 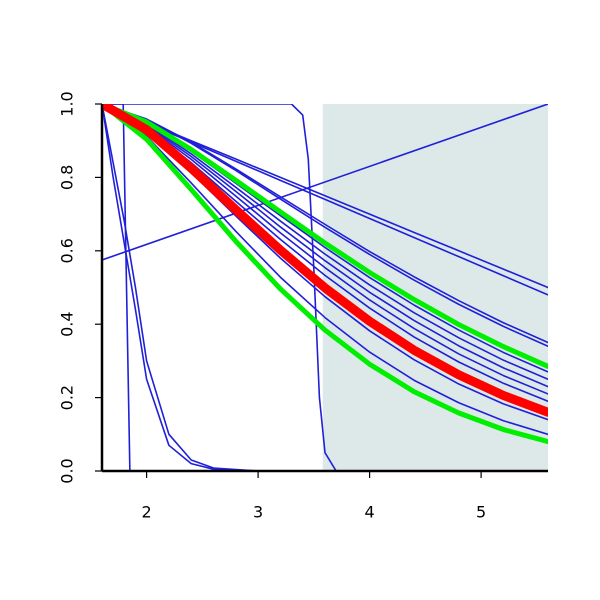 What do you see at coordinates (258, 512) in the screenshot?
I see `x-tick-label: 3` at bounding box center [258, 512].